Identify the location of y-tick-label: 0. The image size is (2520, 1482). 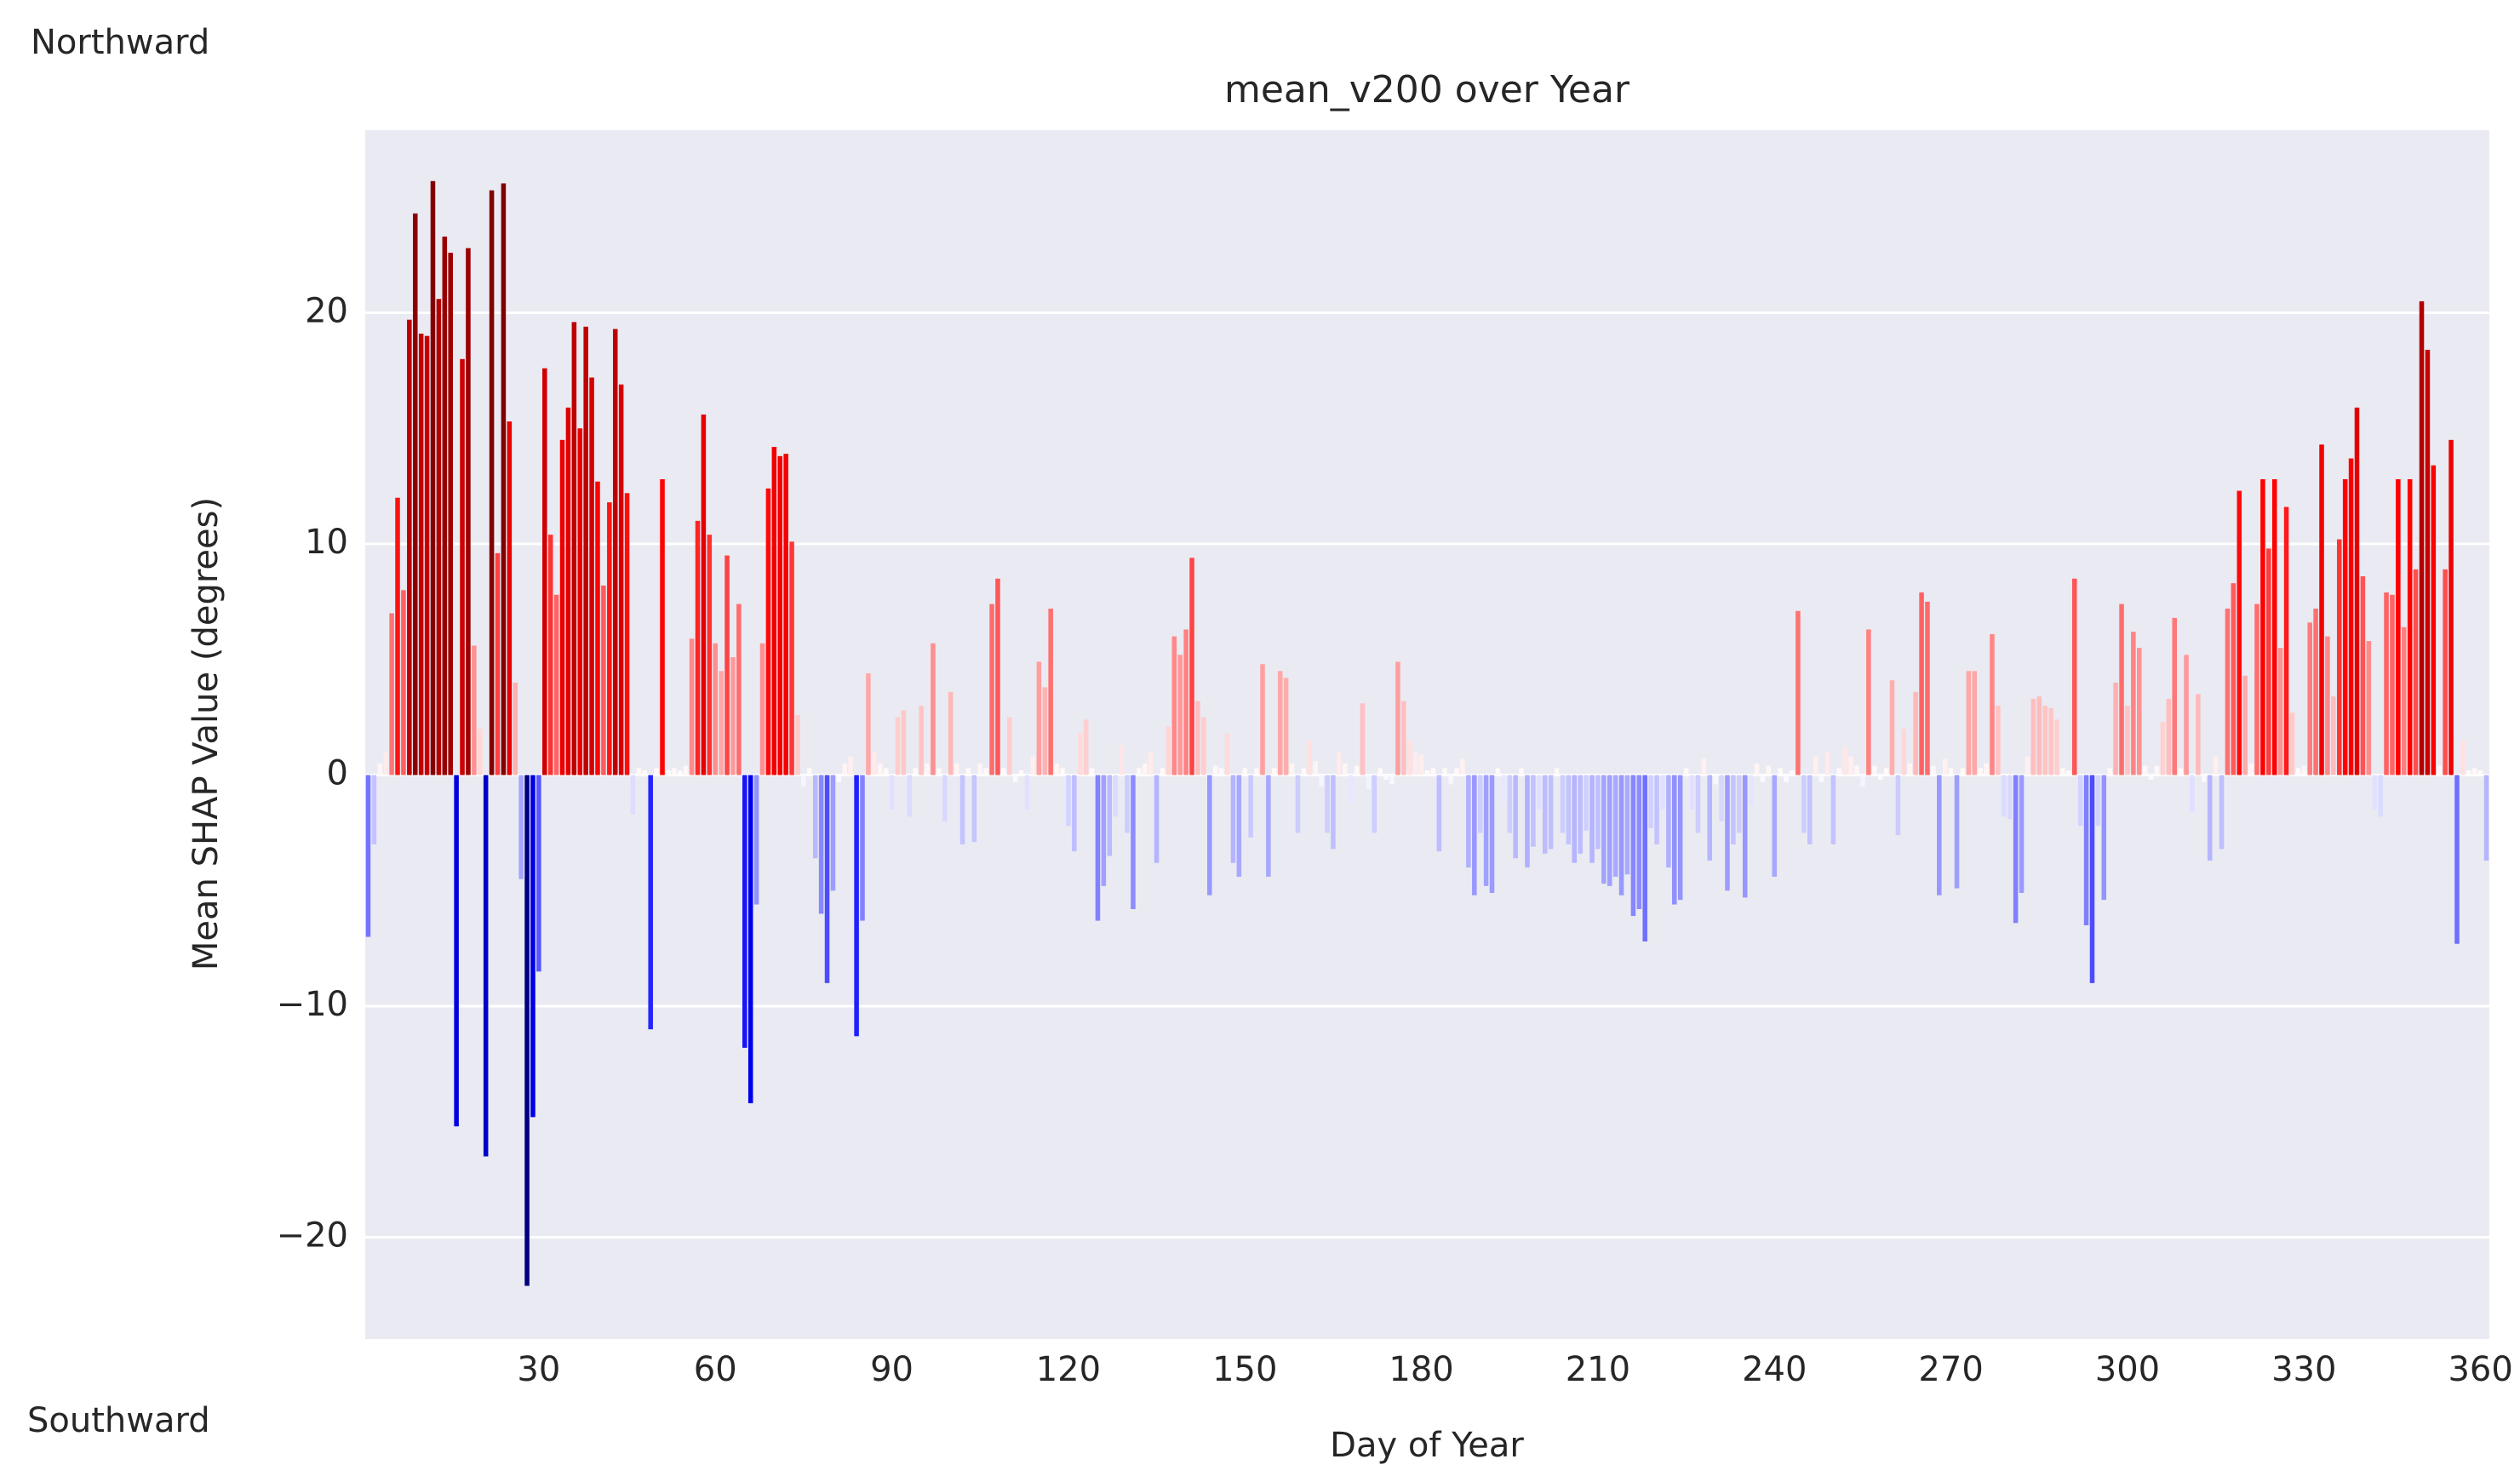
(337, 773).